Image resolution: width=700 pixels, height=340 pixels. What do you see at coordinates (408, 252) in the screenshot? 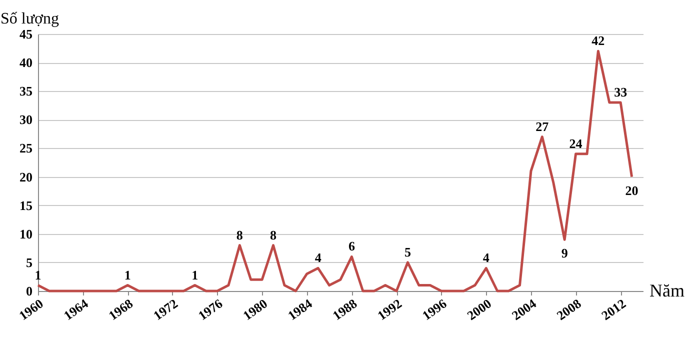
I see `data-label: 5` at bounding box center [408, 252].